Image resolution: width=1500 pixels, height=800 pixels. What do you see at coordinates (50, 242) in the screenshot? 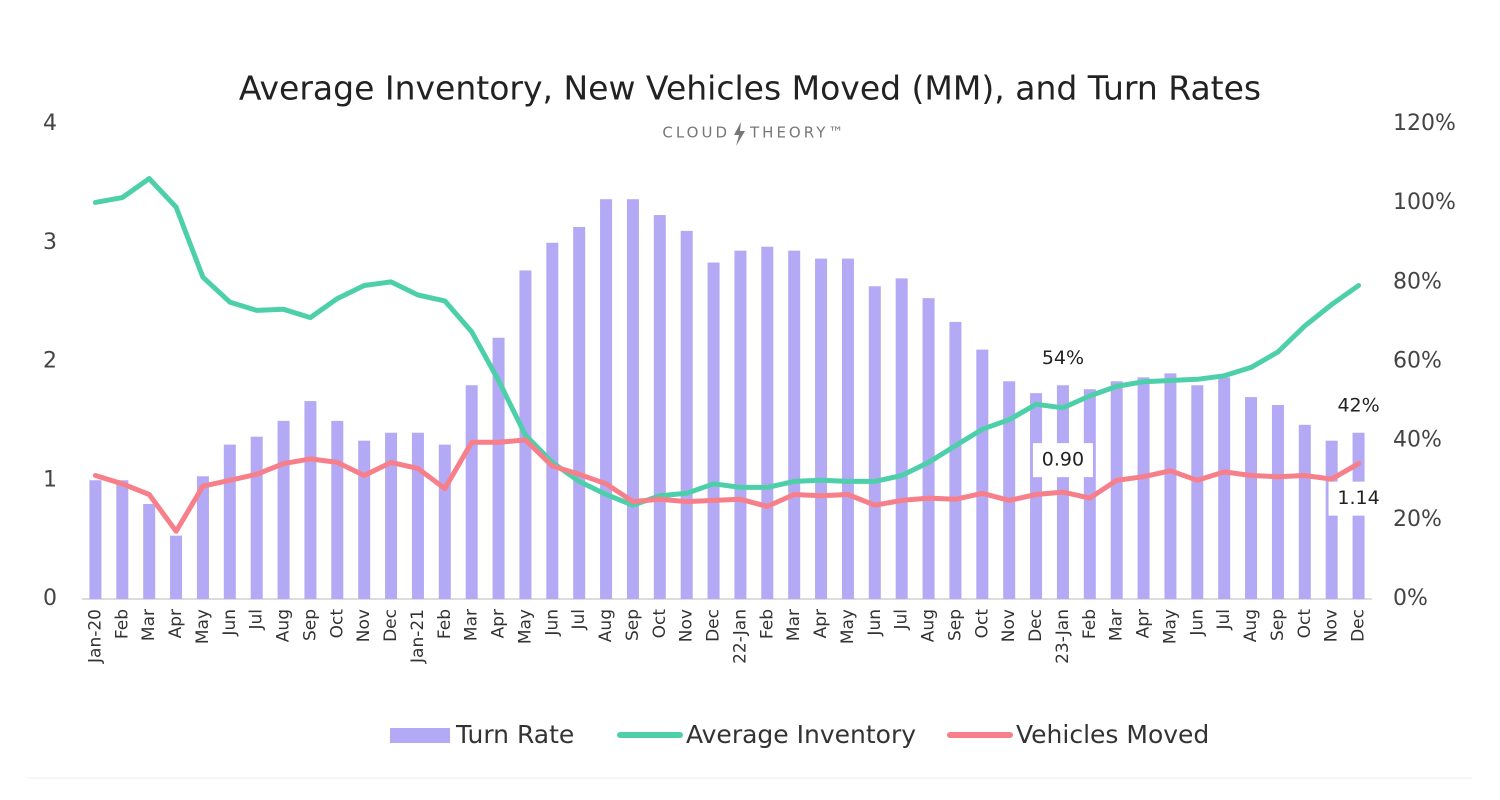
I see `y-tick-label: 3` at bounding box center [50, 242].